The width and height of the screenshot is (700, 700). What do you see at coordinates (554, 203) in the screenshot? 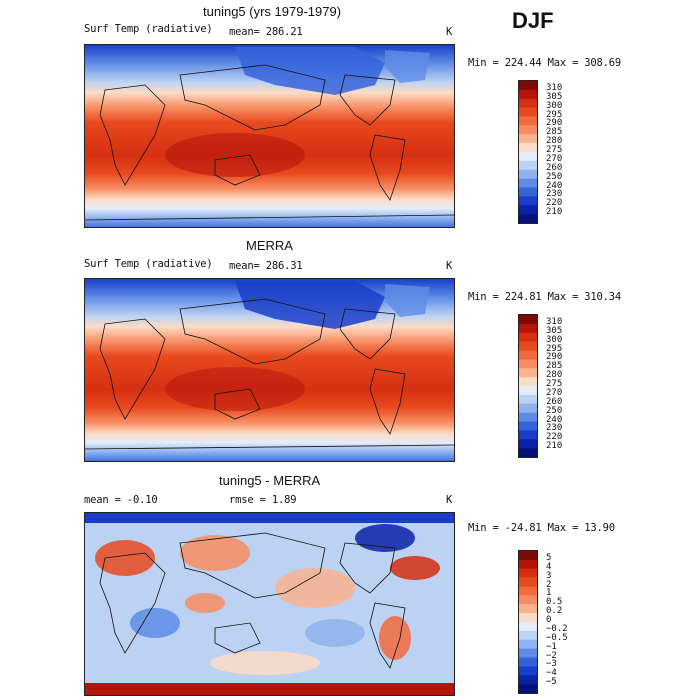
I see `colorbar-tick-label: 220` at bounding box center [554, 203].